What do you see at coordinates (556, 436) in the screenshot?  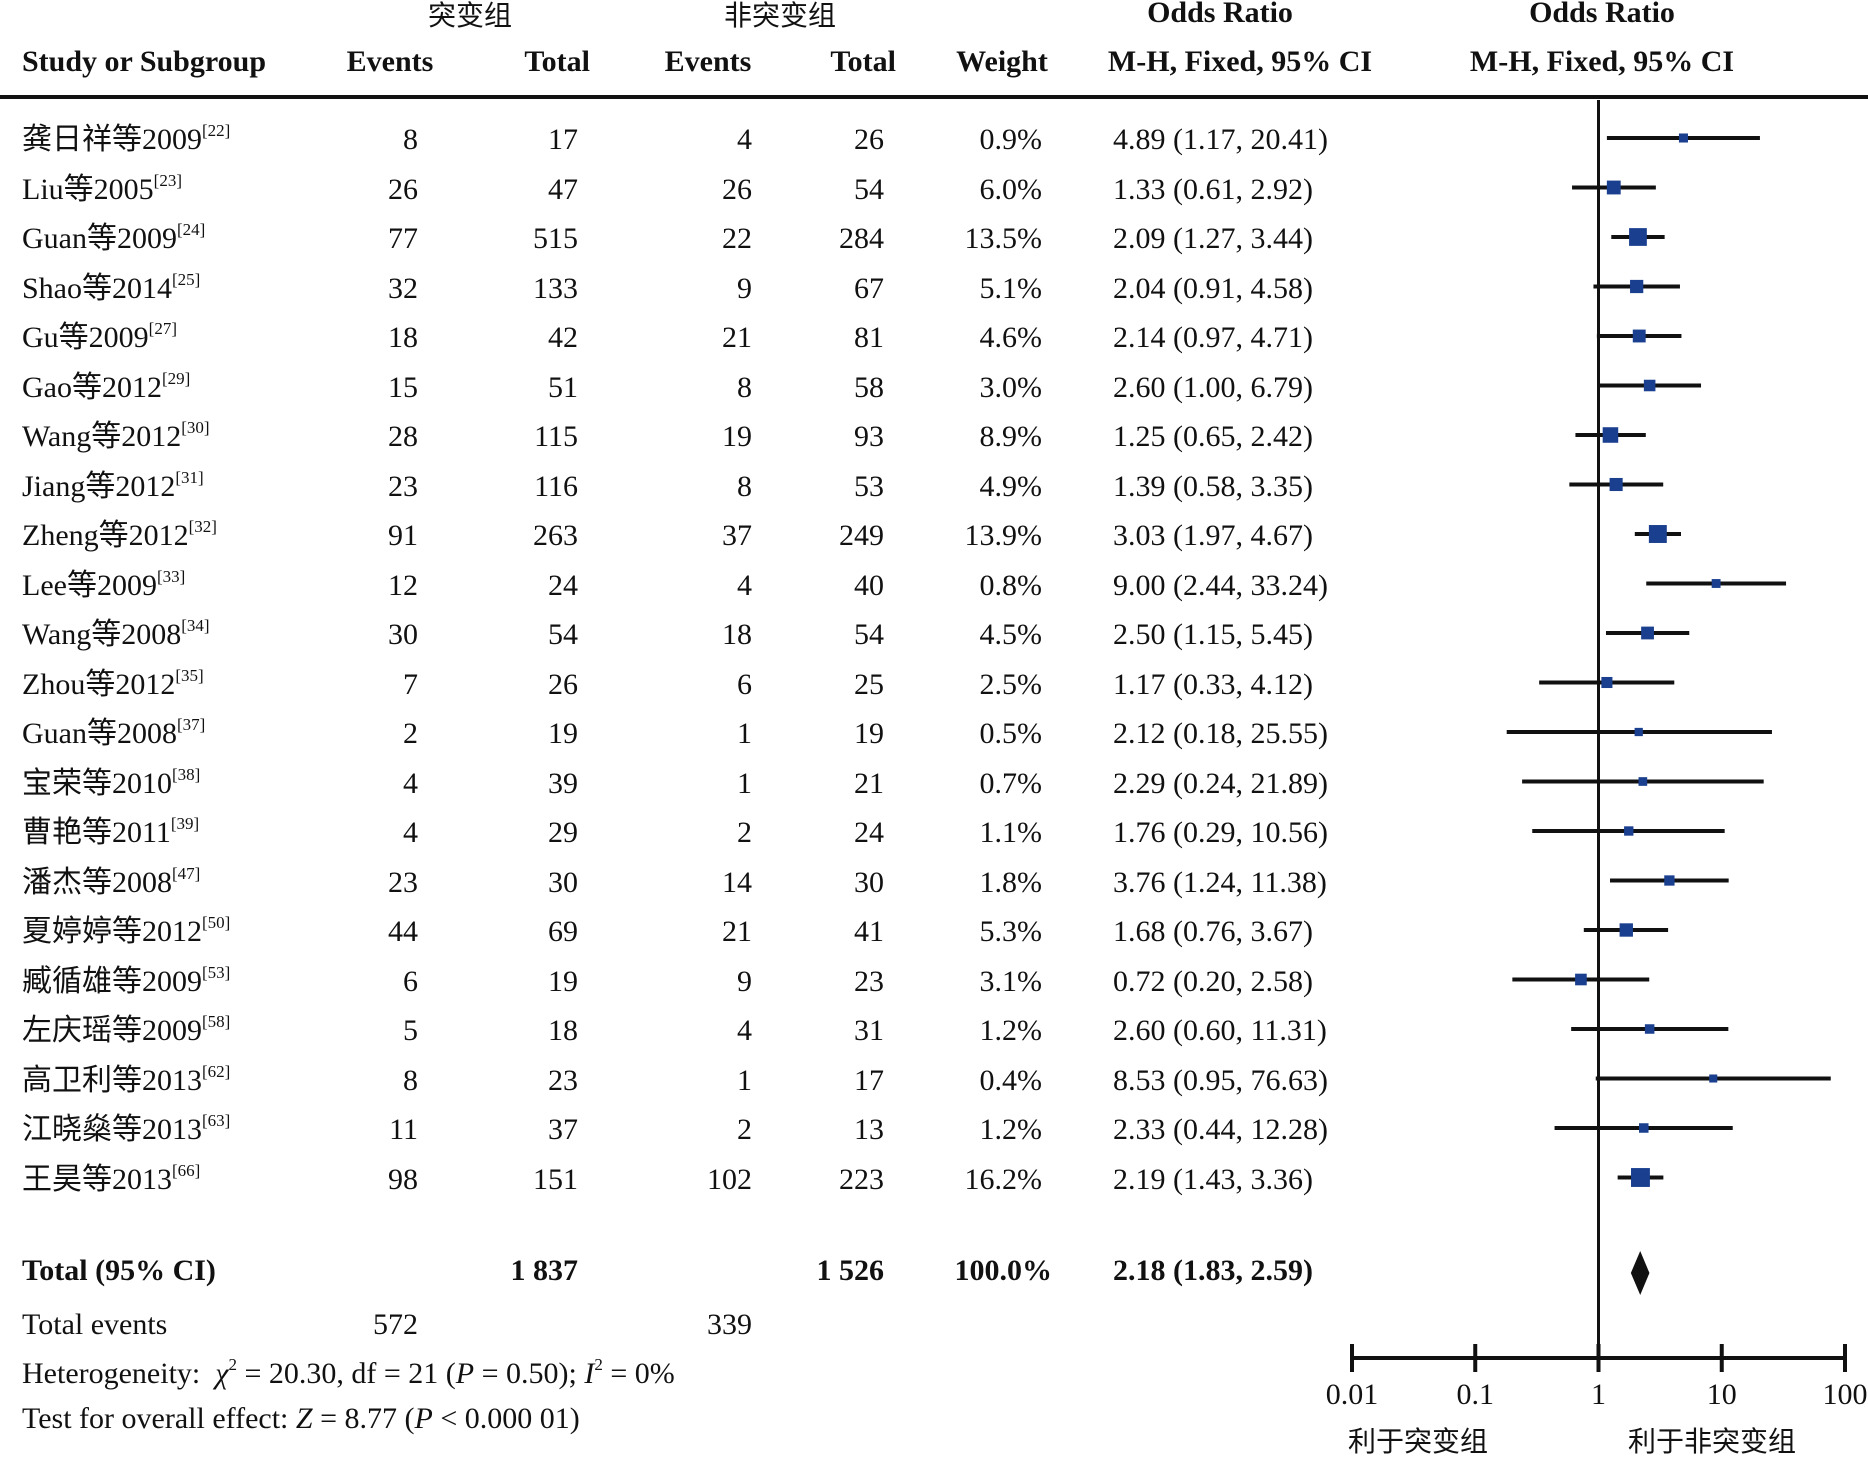 I see `total-group1: 115` at bounding box center [556, 436].